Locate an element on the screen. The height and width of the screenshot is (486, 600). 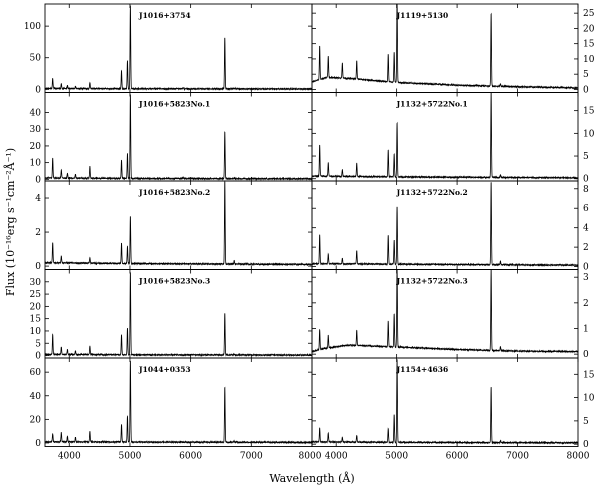
y-tick-label: 8 is located at coordinates (586, 190).